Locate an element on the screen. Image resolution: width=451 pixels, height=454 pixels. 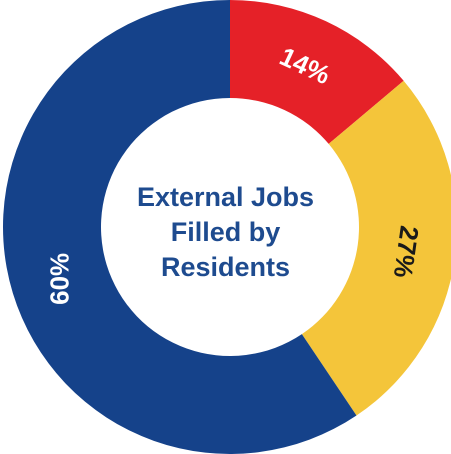
slice-red is located at coordinates (317, 72).